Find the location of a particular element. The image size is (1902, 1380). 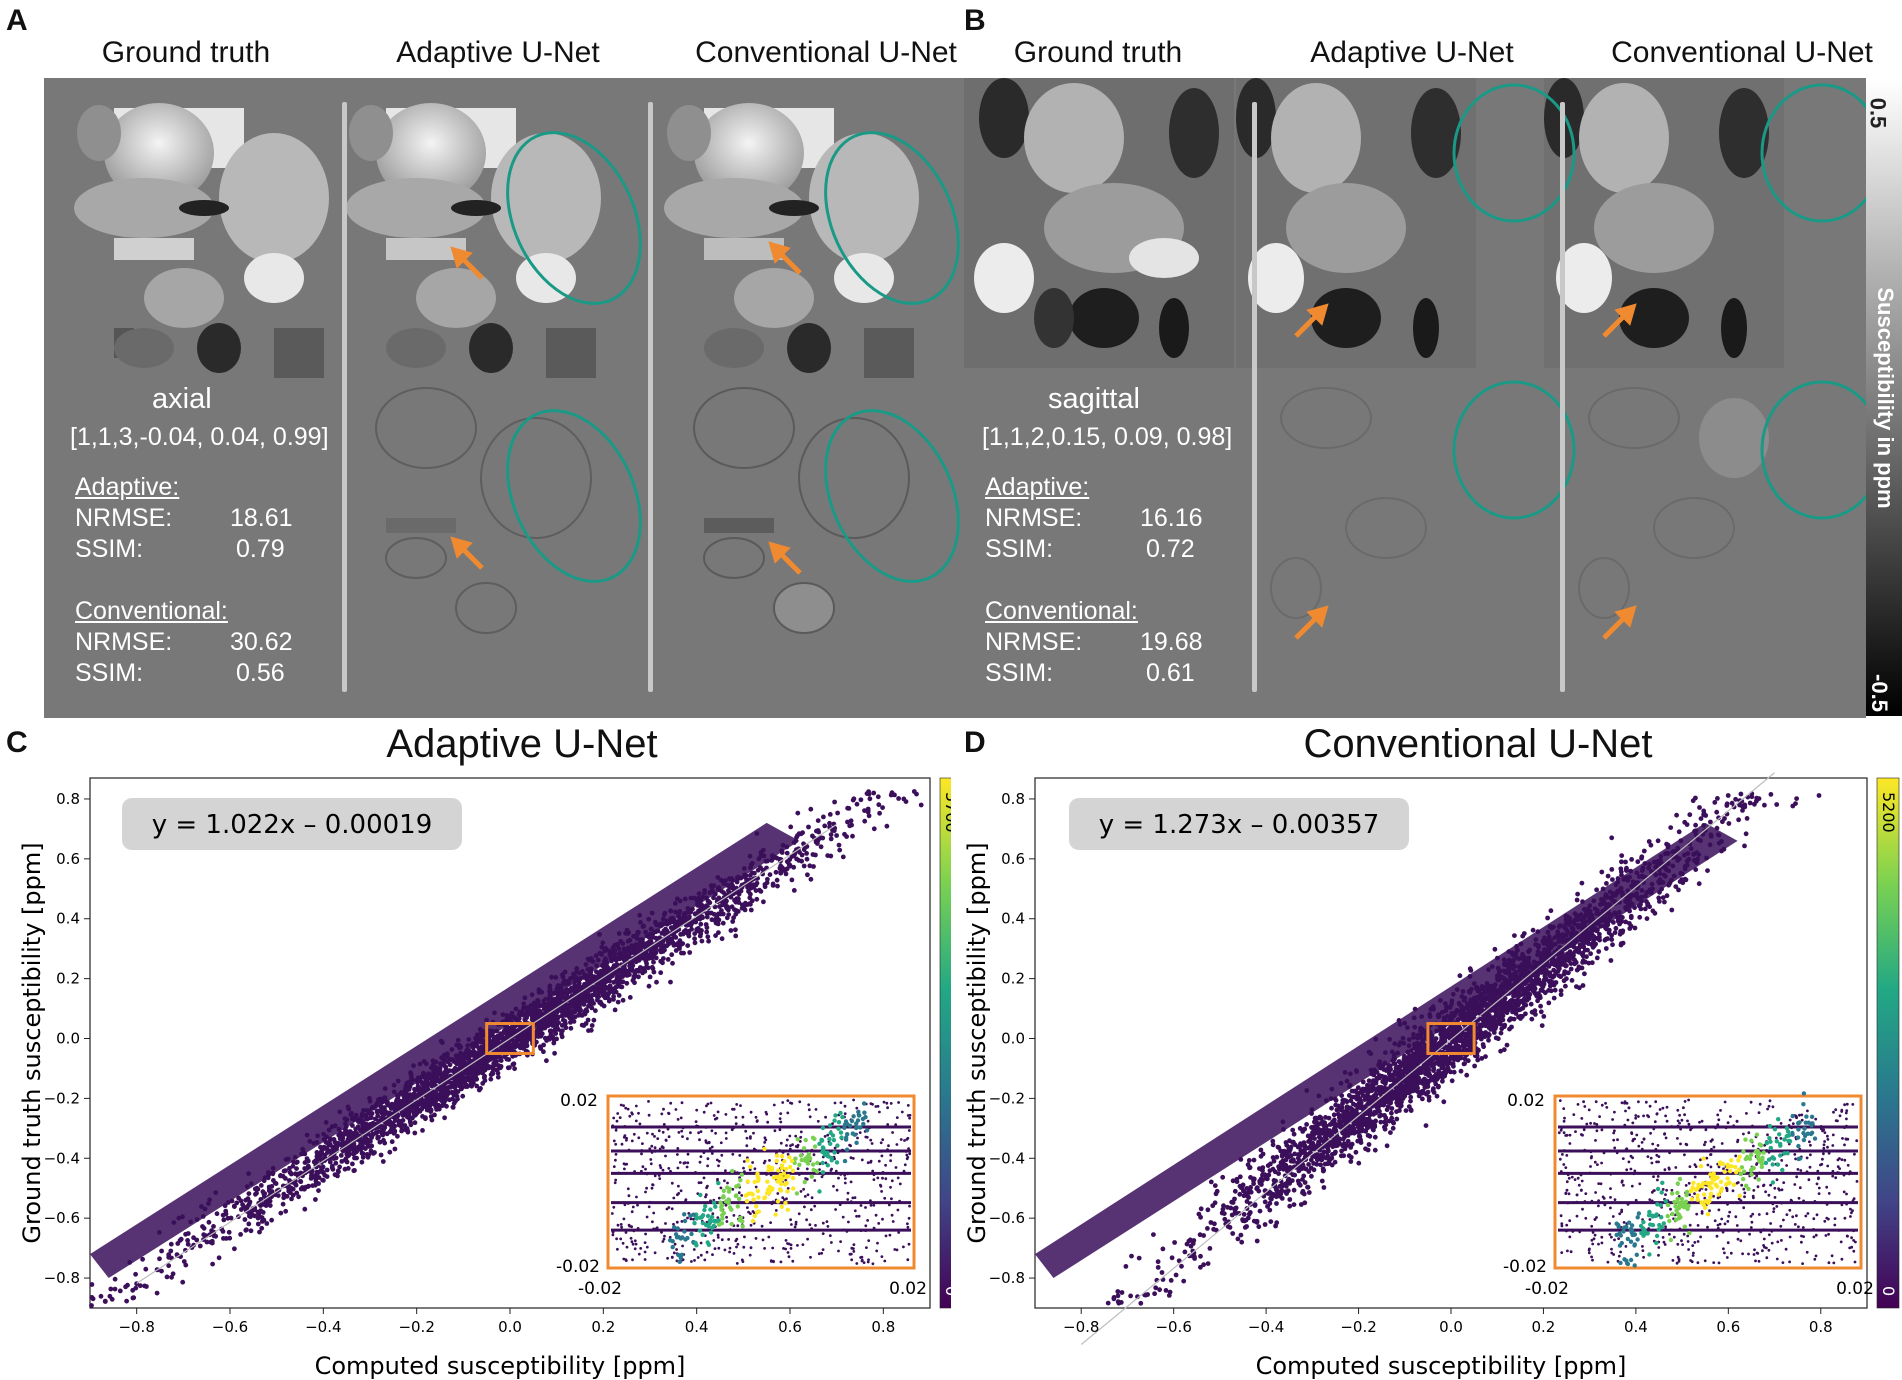

ssim-value: 0.56 is located at coordinates (260, 673).